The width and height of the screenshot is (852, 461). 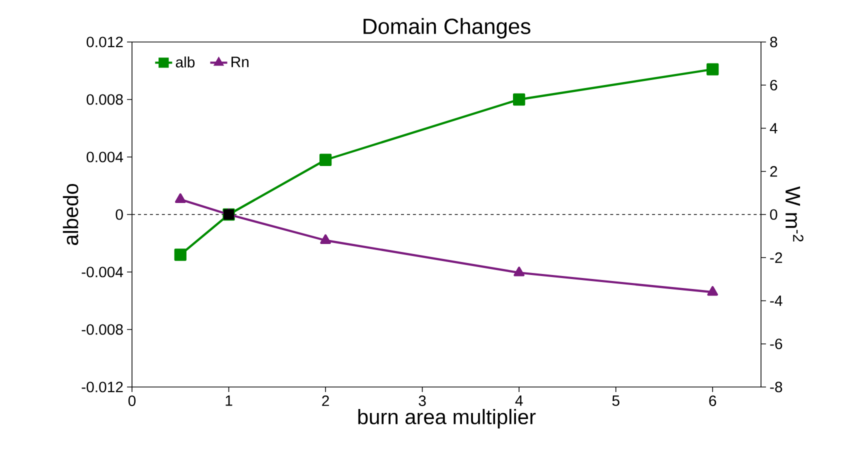 I want to click on y-tick-label: -0.012, so click(x=102, y=387).